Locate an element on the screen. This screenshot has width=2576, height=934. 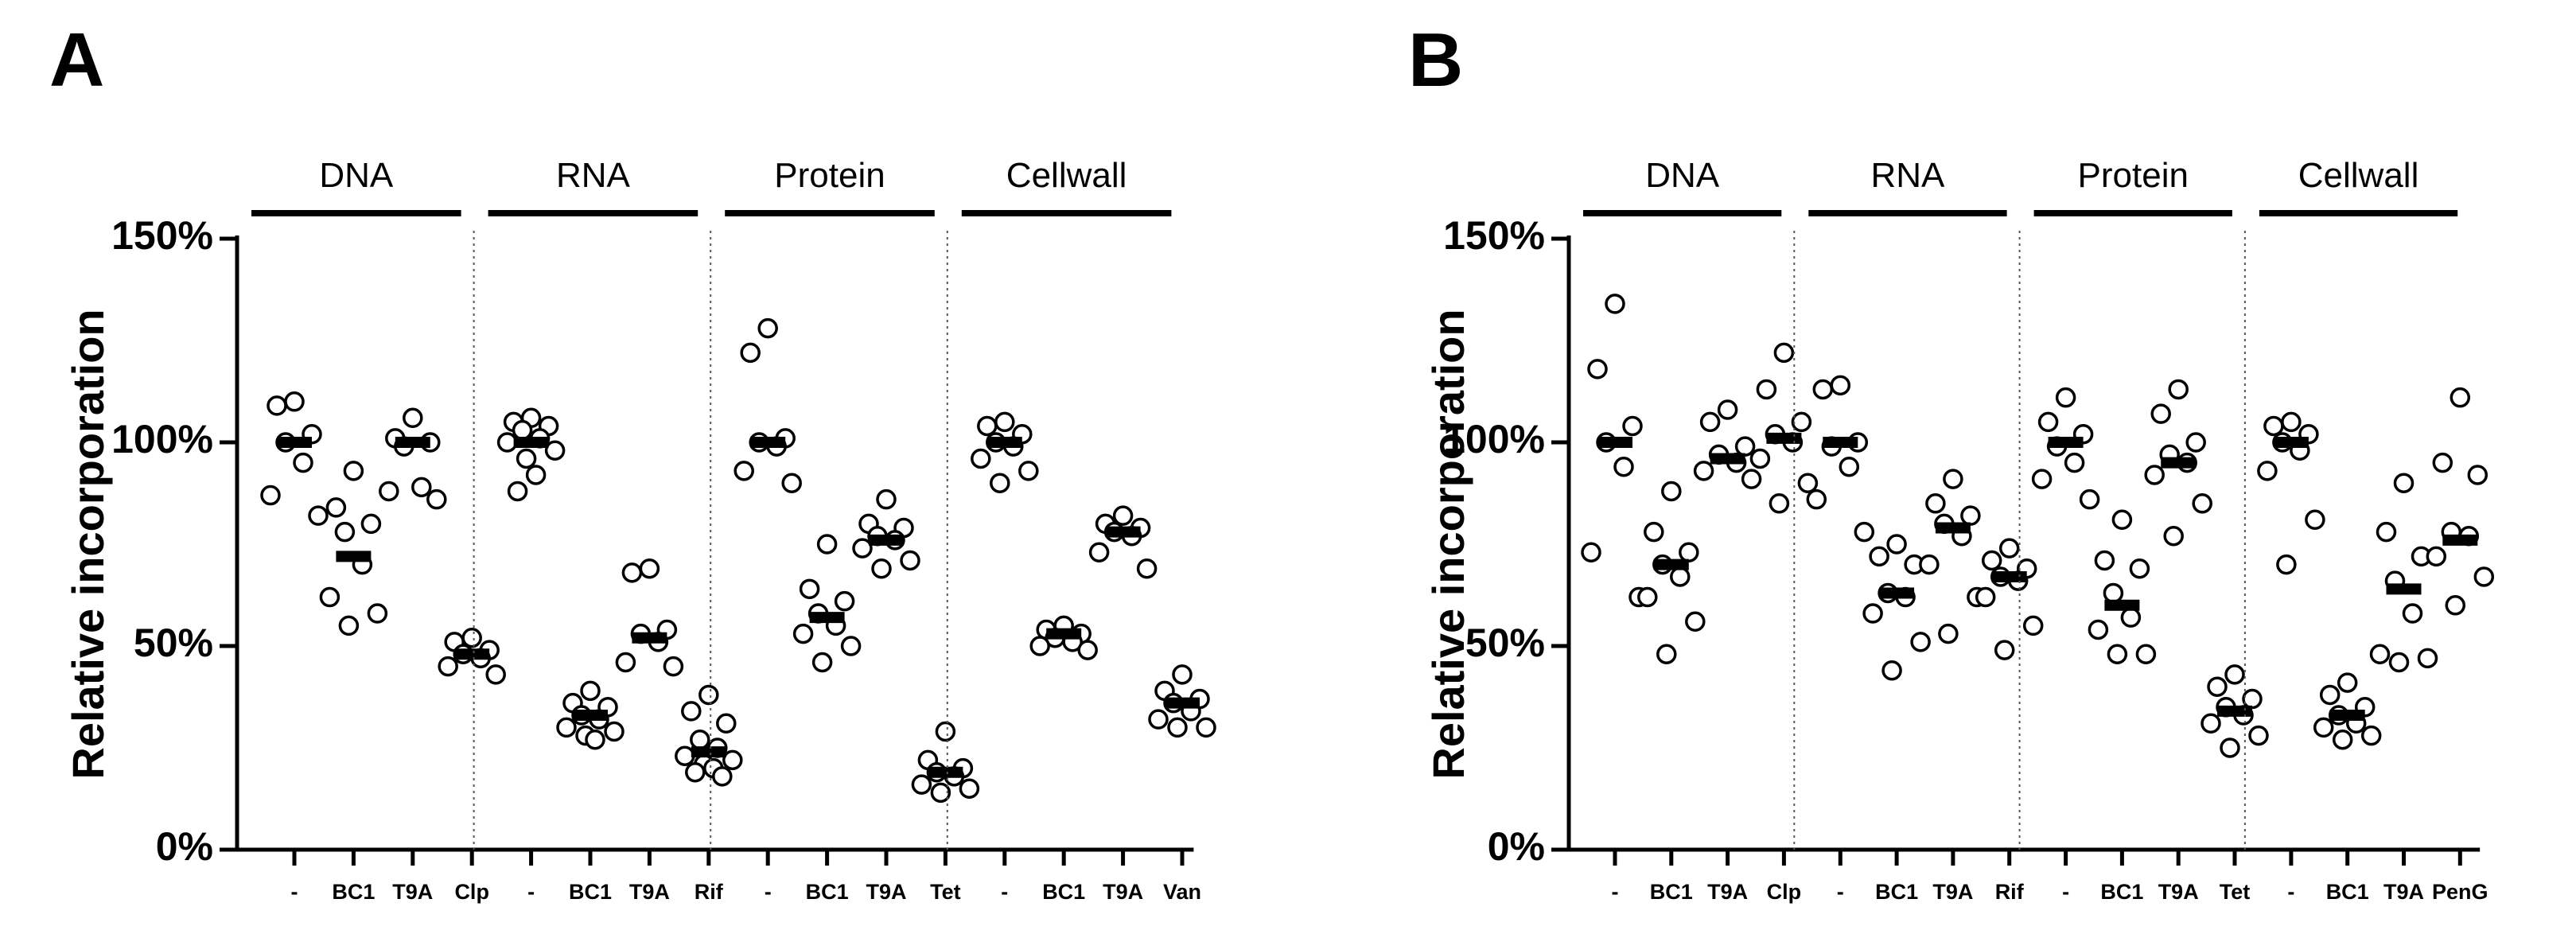
group-label: RNA is located at coordinates (594, 175).